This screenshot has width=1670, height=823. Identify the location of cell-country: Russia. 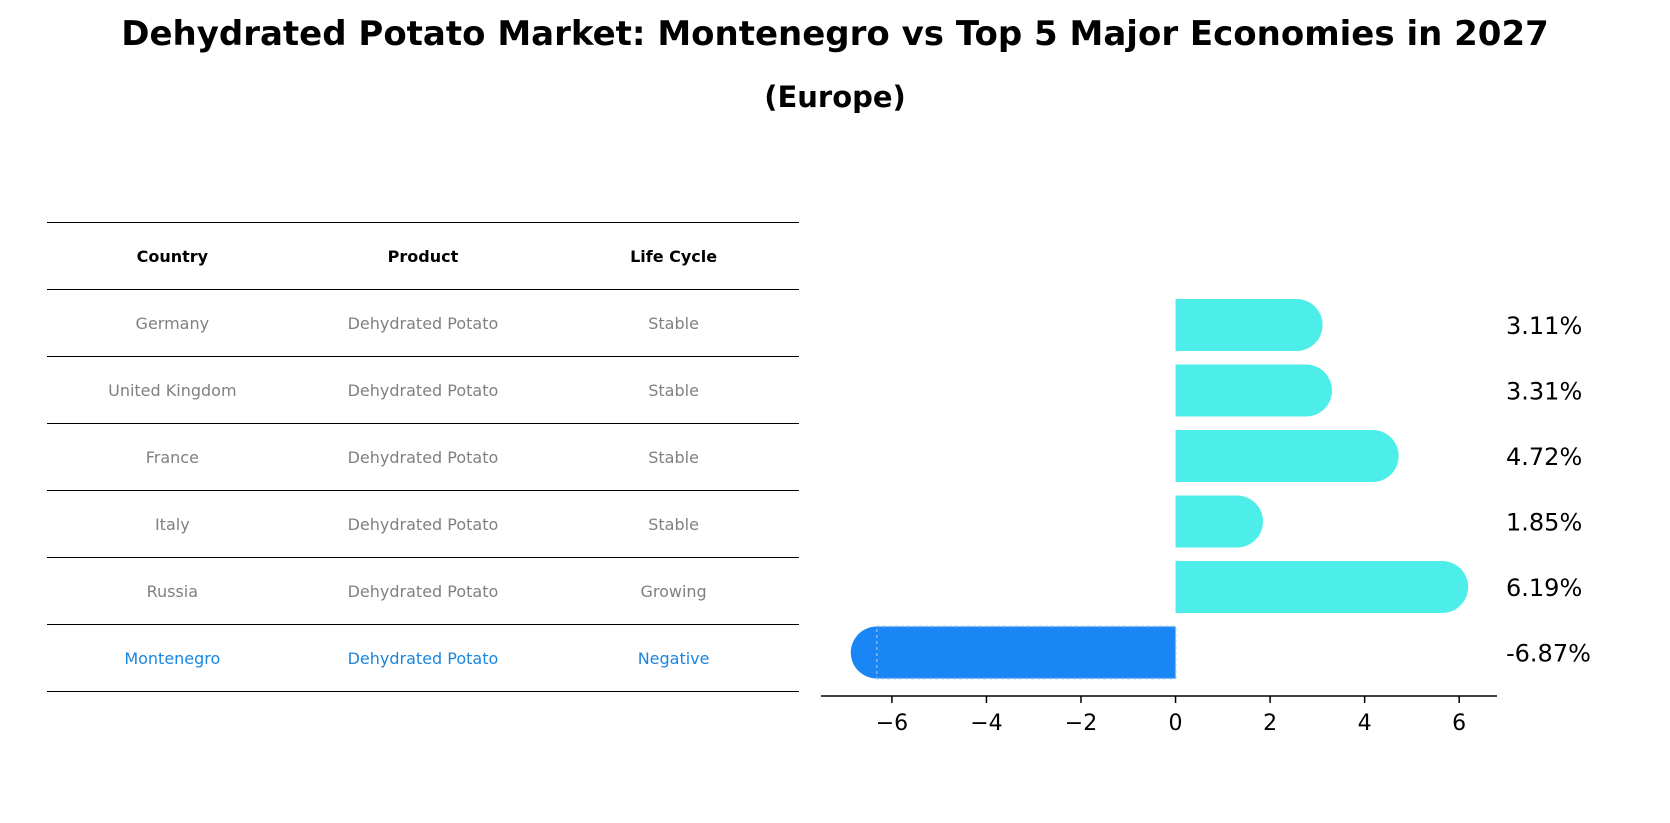
(172, 591).